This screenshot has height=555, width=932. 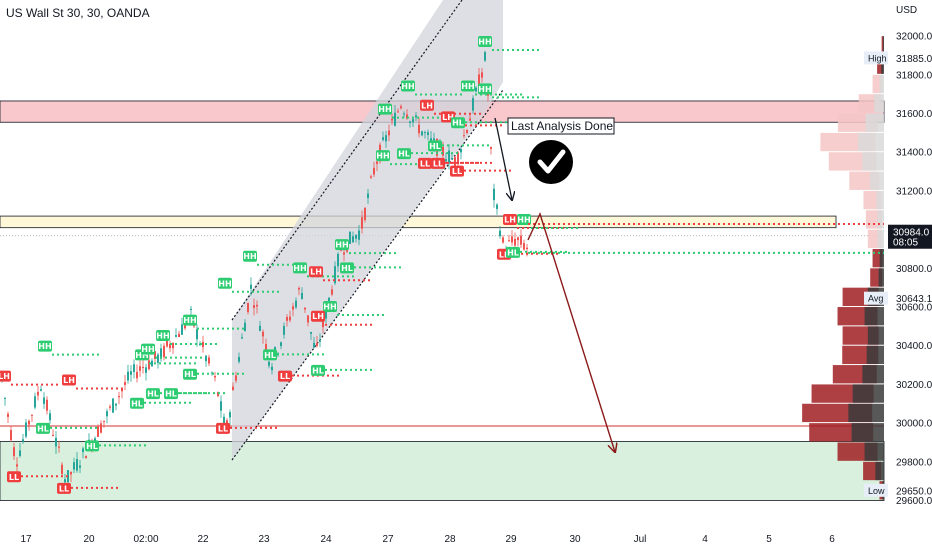 I want to click on high-tag: High 31885.0, so click(x=898, y=58).